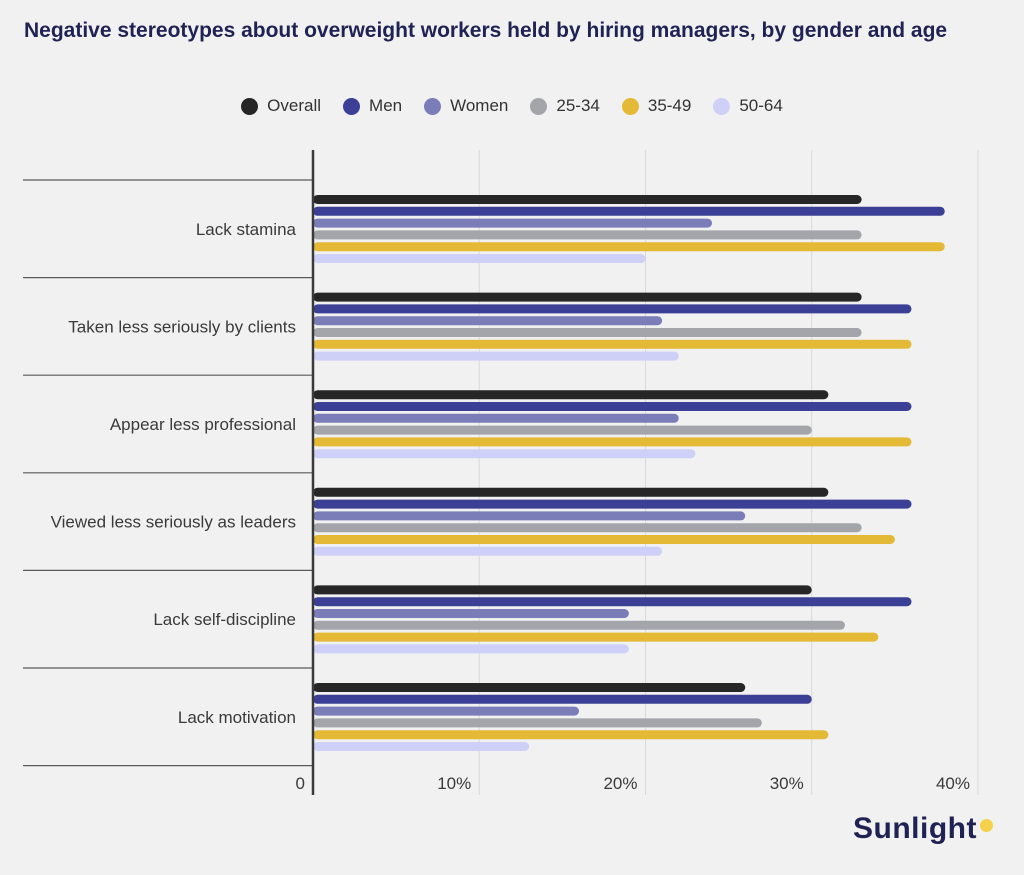 The image size is (1024, 875). What do you see at coordinates (294, 105) in the screenshot?
I see `legend-label: Overall` at bounding box center [294, 105].